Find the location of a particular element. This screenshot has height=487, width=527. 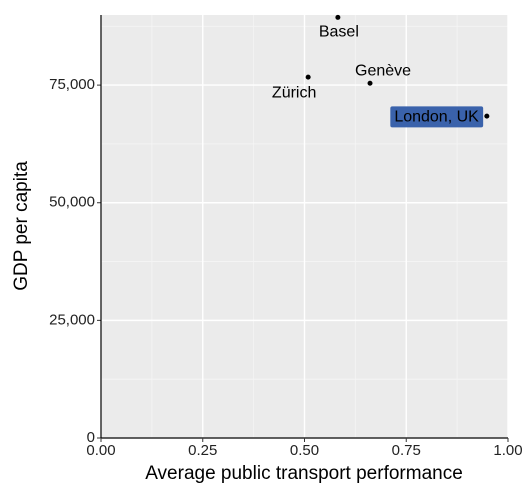

x-tick-label: 1.00 is located at coordinates (507, 450).